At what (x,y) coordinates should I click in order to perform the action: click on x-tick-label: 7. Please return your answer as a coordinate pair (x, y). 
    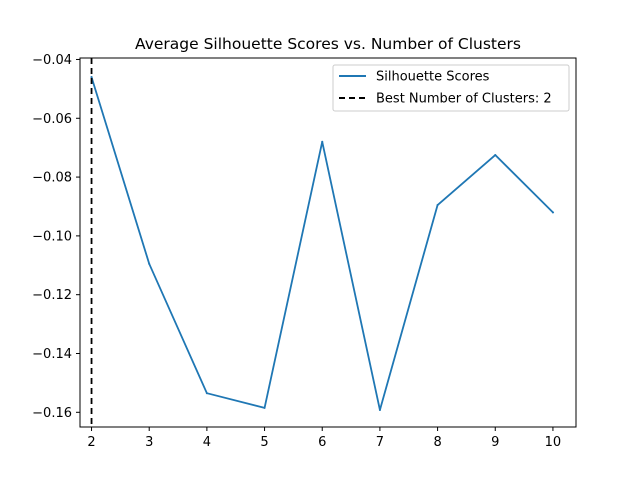
    Looking at the image, I should click on (380, 442).